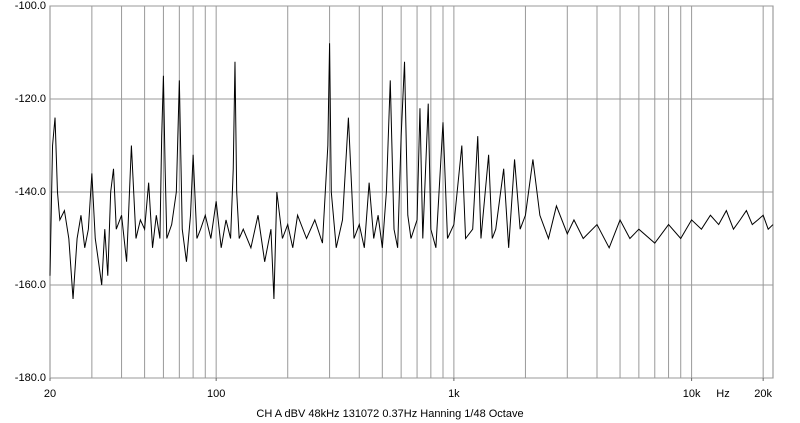 This screenshot has width=800, height=423. I want to click on y-tick-label: -140.0, so click(30, 192).